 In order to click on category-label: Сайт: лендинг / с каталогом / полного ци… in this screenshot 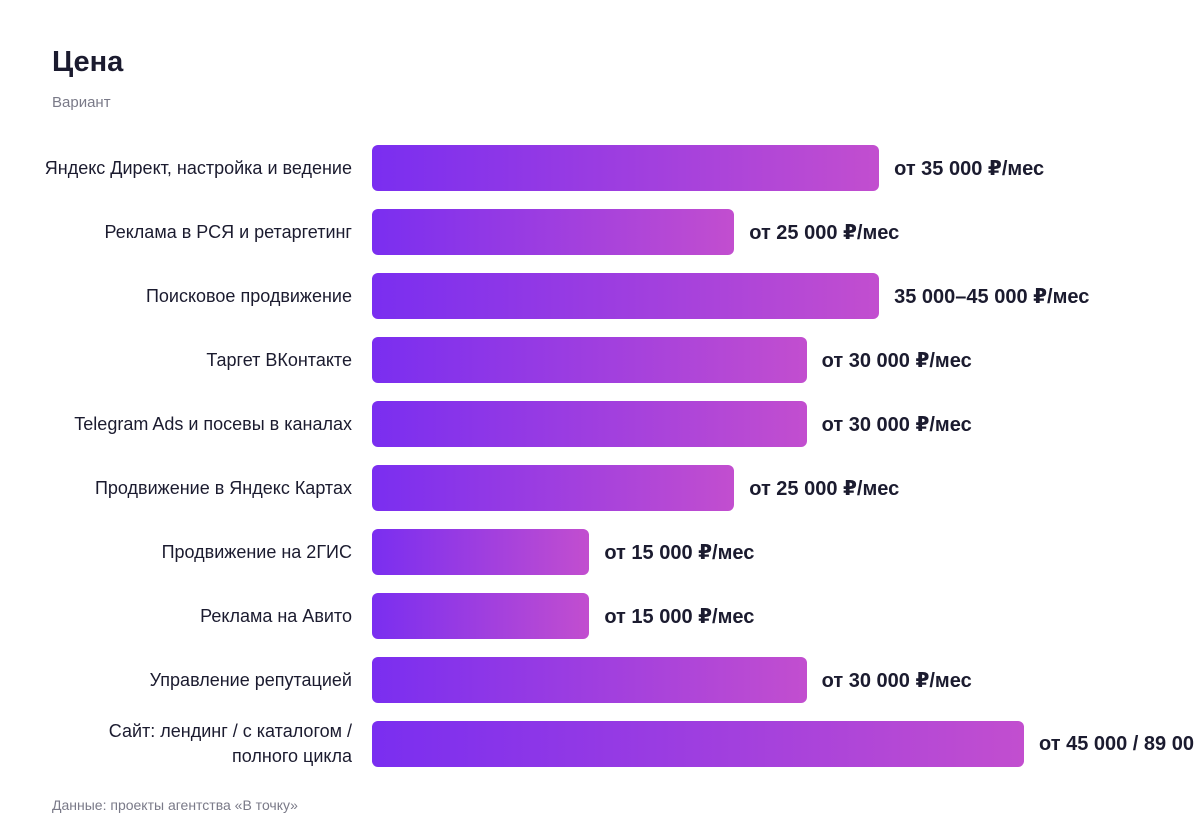, I will do `click(230, 743)`.